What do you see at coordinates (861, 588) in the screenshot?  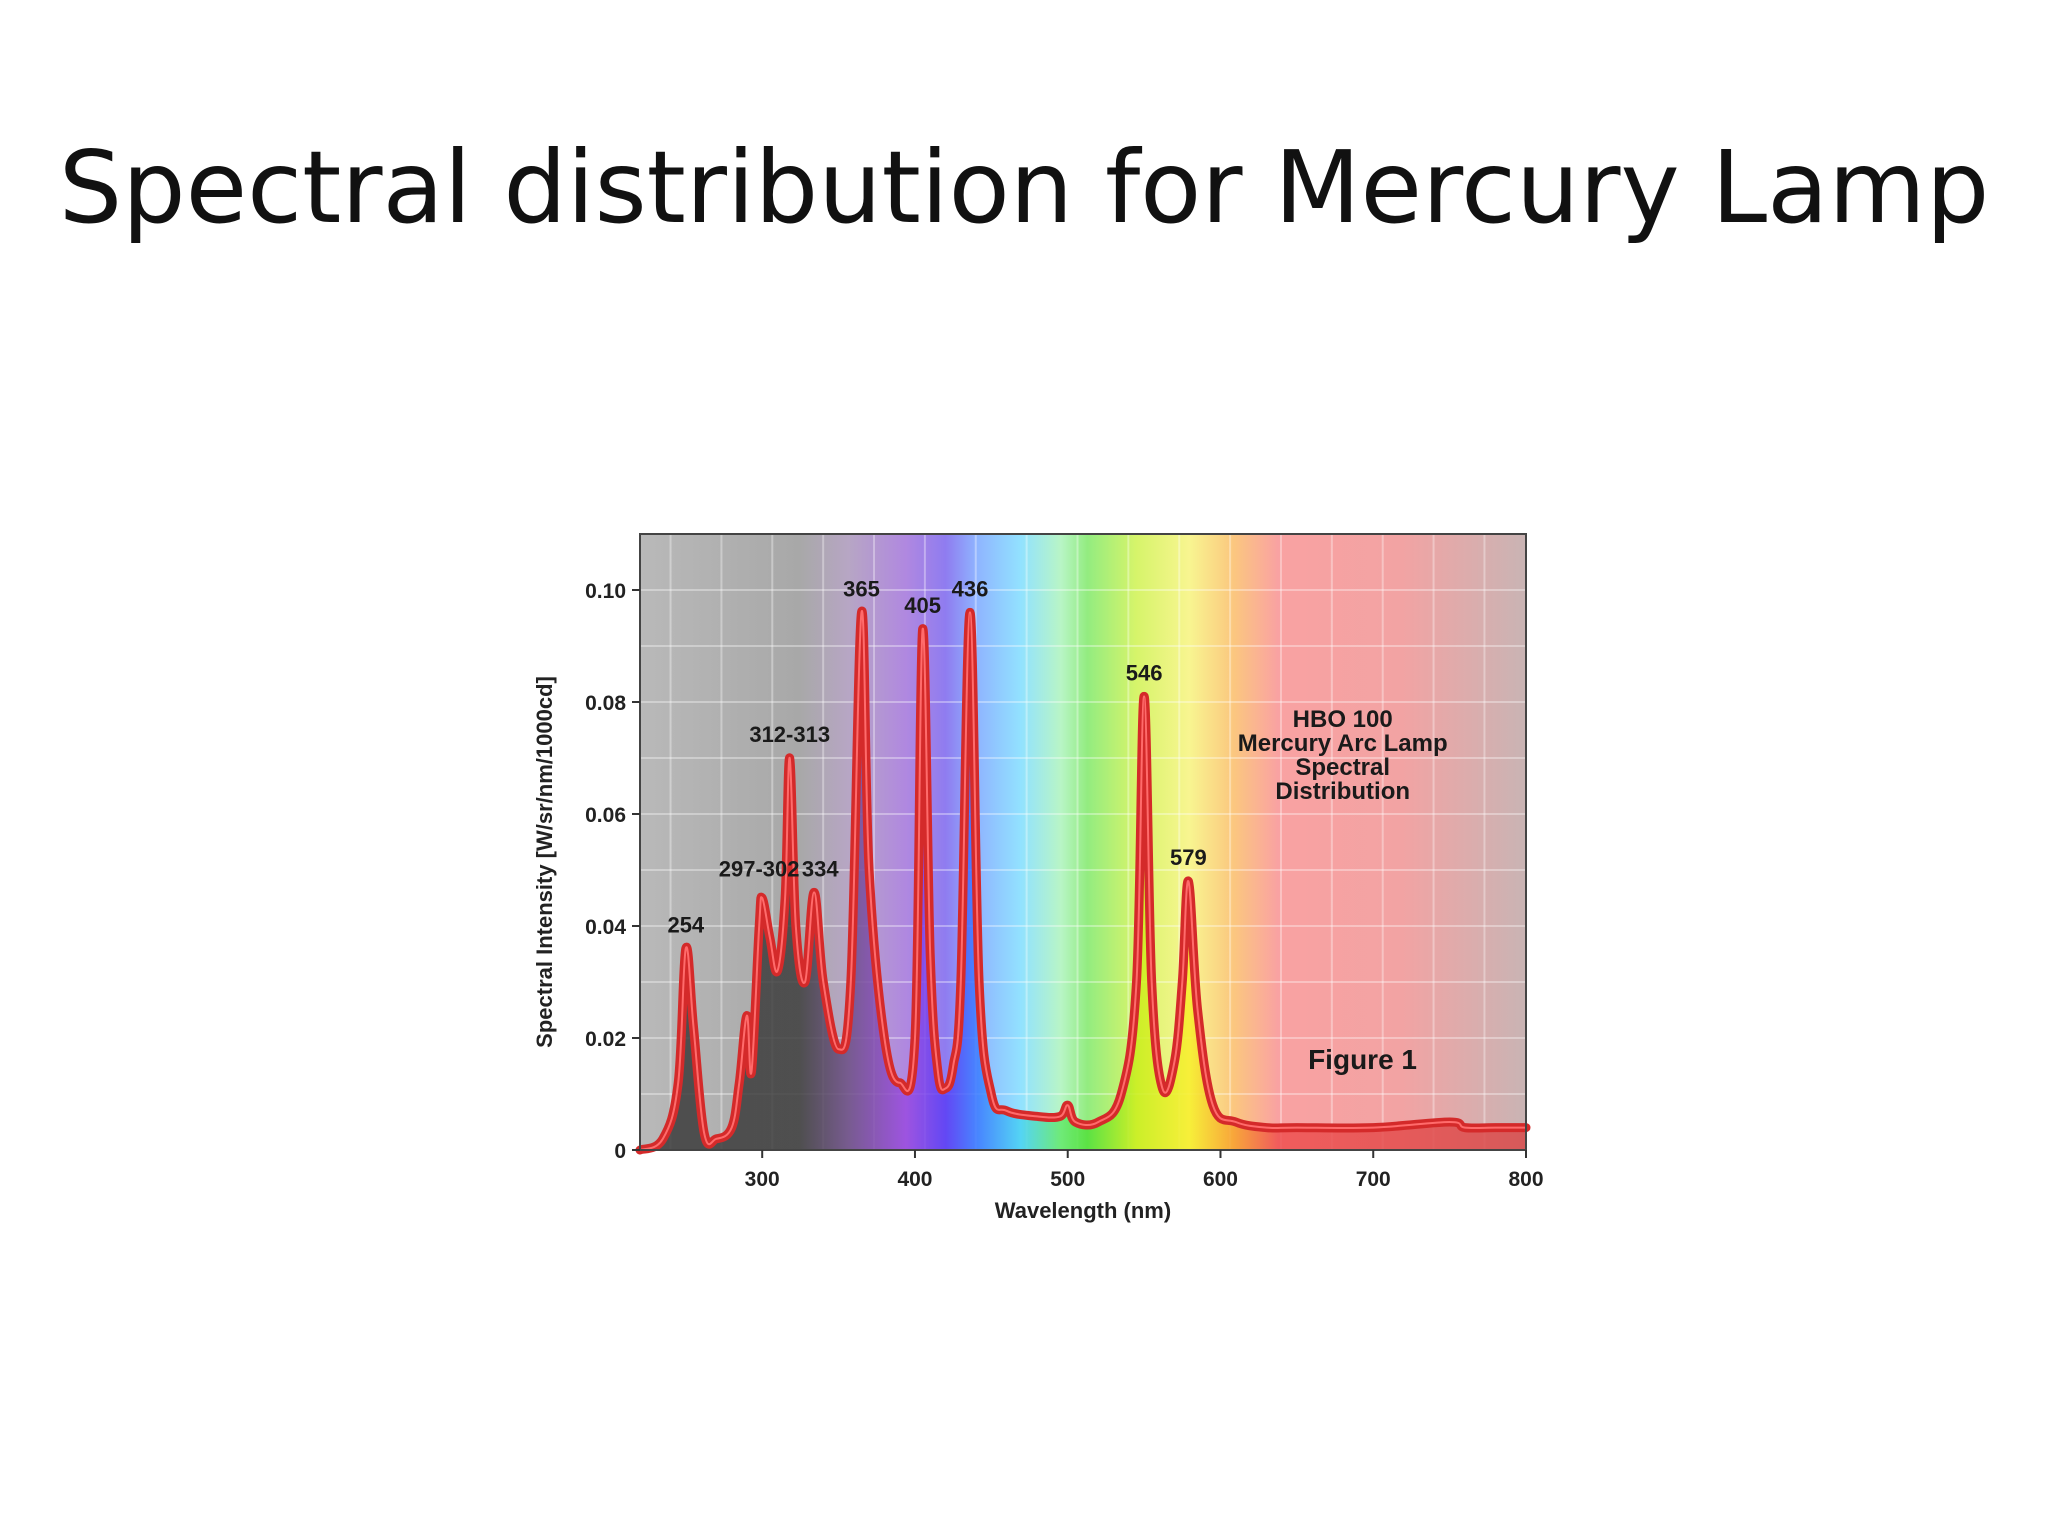 I see `peak-label: 365` at bounding box center [861, 588].